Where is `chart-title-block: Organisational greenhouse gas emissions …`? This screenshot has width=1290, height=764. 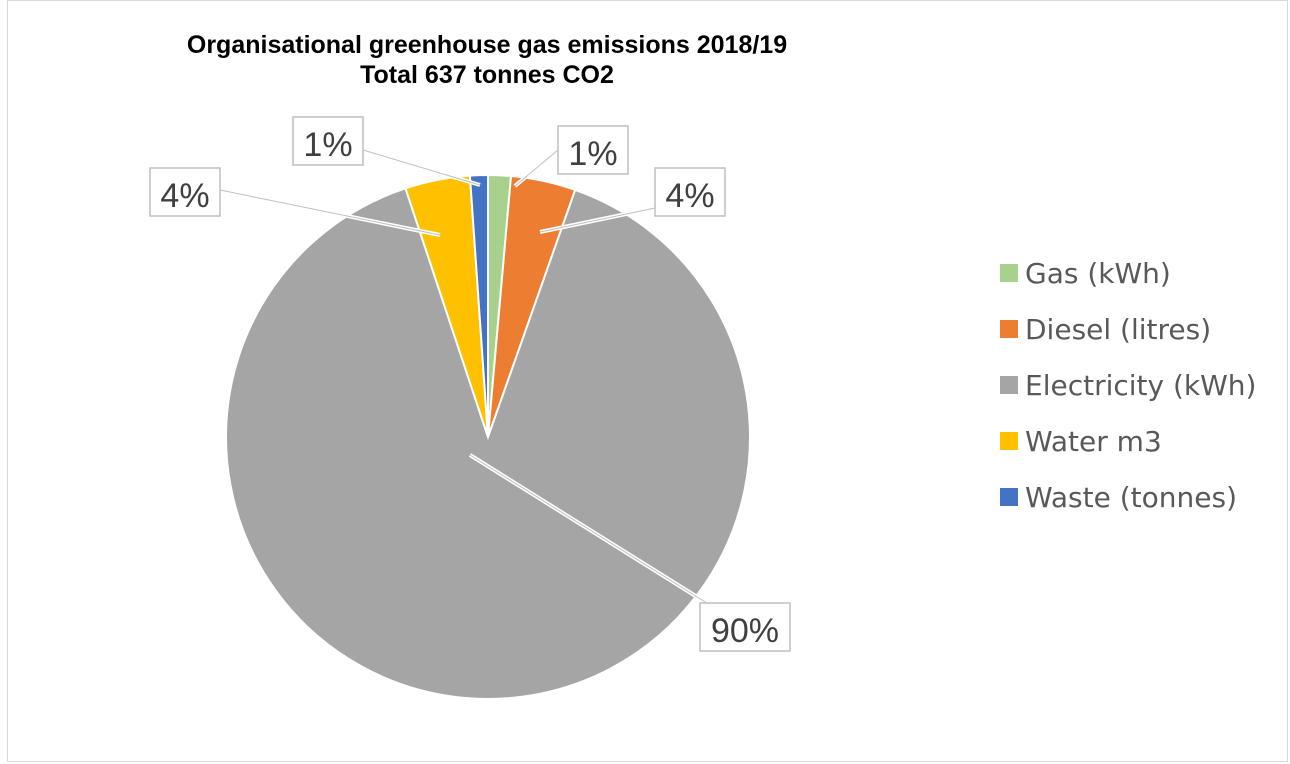
chart-title-block: Organisational greenhouse gas emissions … is located at coordinates (487, 60).